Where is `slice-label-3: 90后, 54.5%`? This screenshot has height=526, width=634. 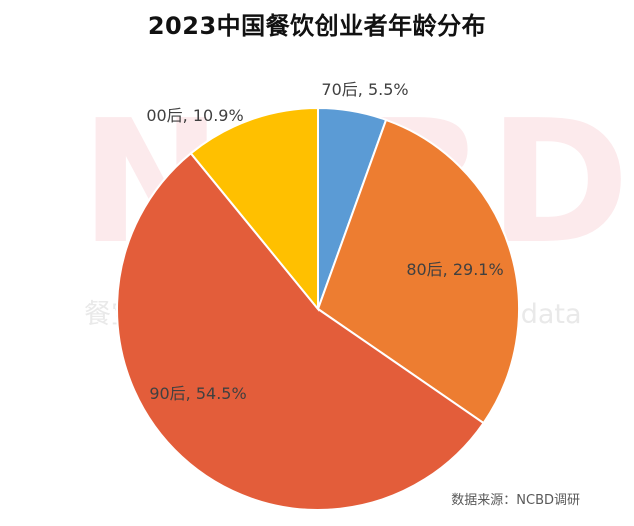
slice-label-3: 90后, 54.5% is located at coordinates (197, 393).